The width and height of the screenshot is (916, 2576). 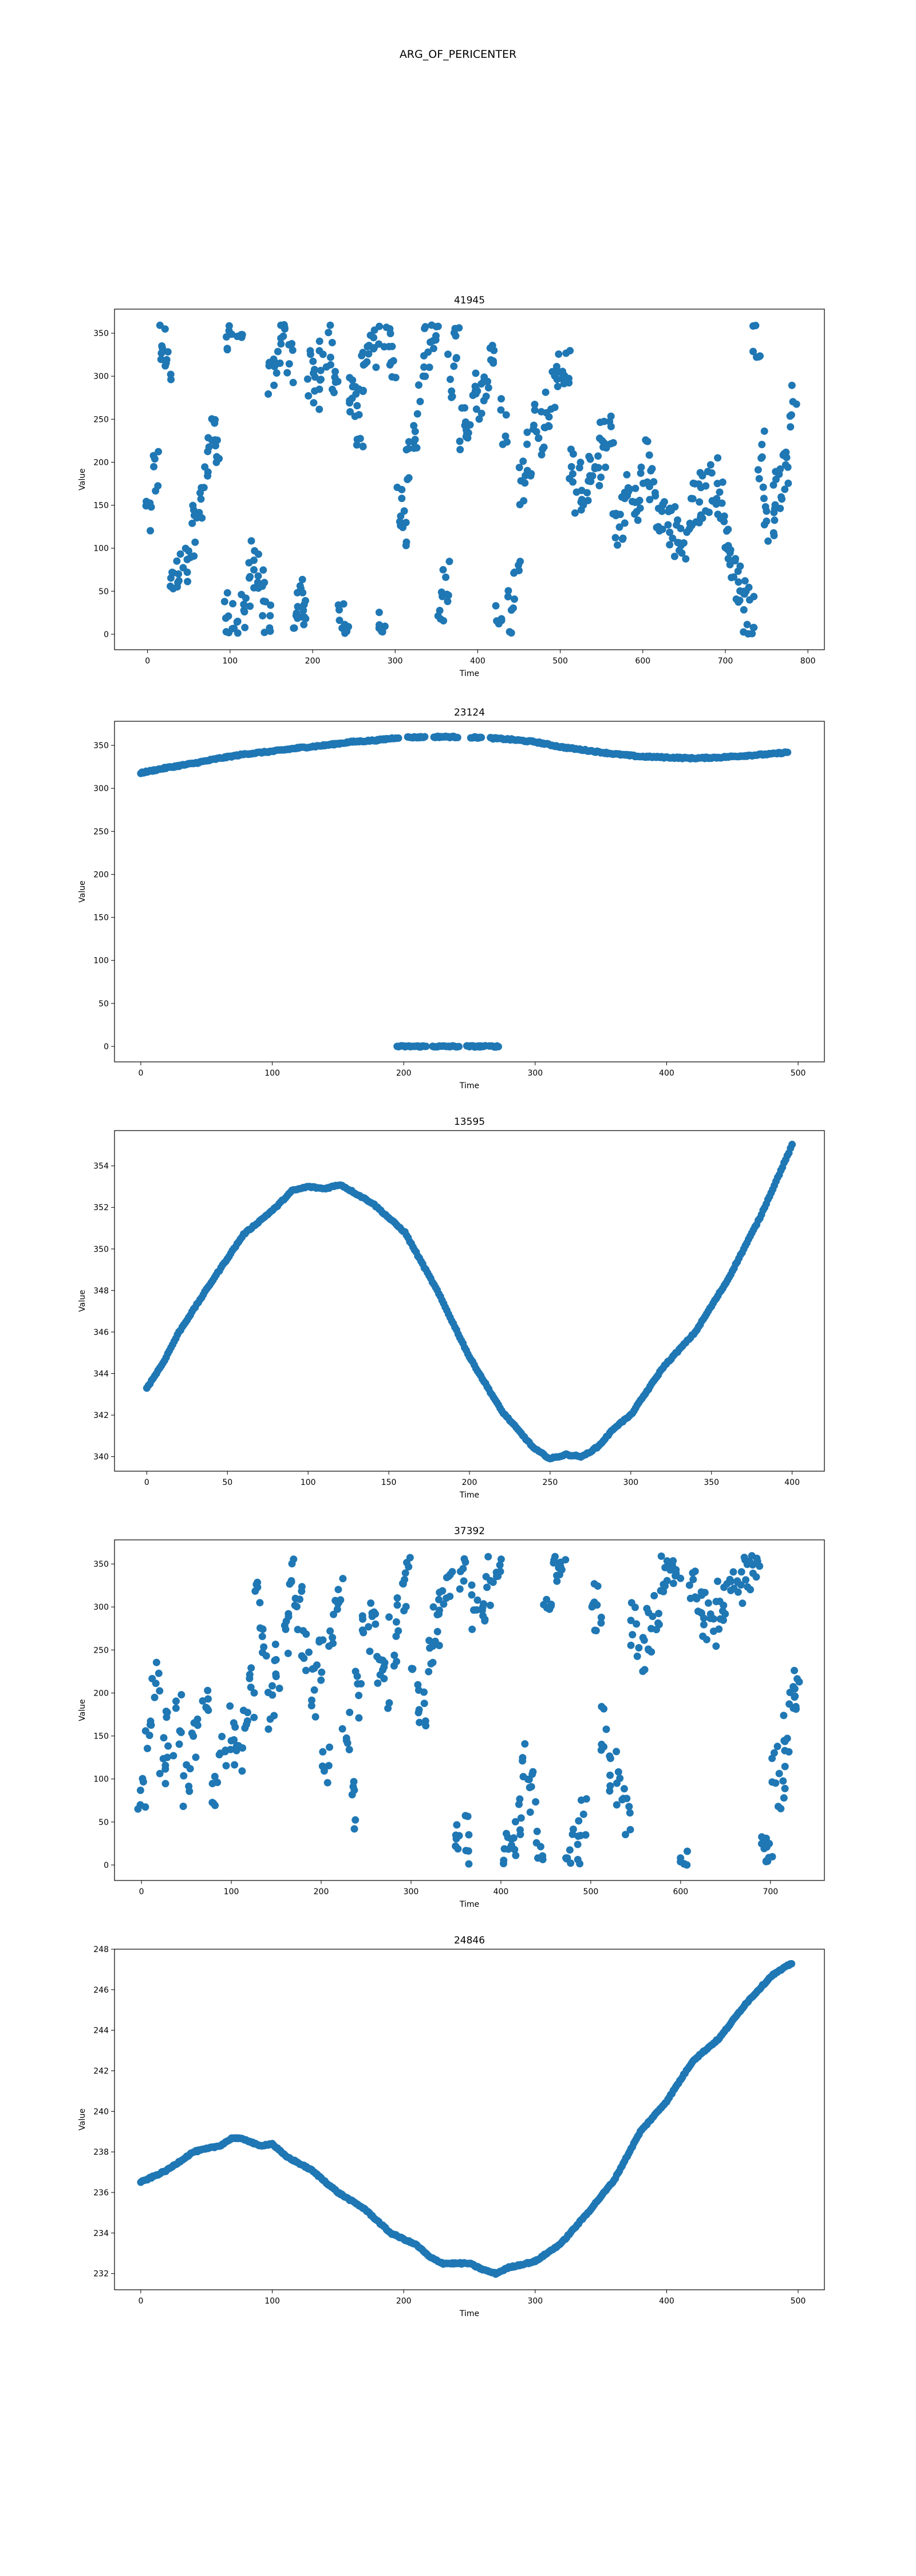 I want to click on y-tick-label: 348, so click(x=101, y=1290).